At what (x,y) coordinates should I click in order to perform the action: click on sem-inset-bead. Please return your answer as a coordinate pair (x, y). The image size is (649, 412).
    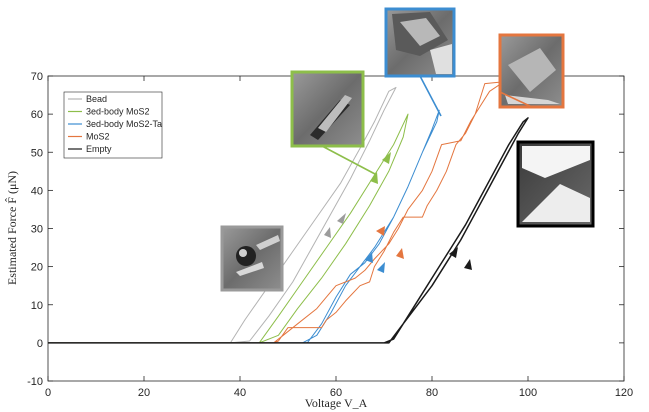
    Looking at the image, I should click on (252, 258).